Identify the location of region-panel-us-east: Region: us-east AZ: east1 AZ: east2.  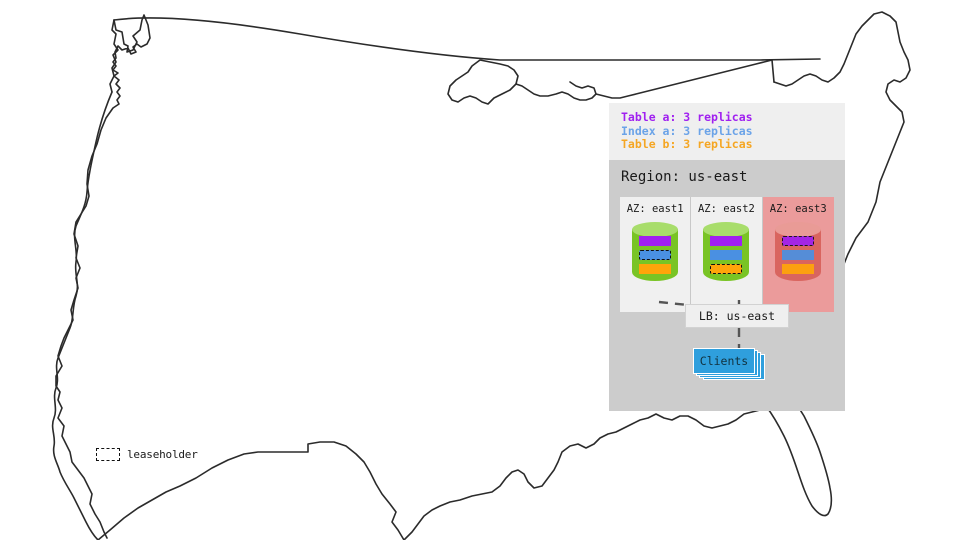
(727, 285).